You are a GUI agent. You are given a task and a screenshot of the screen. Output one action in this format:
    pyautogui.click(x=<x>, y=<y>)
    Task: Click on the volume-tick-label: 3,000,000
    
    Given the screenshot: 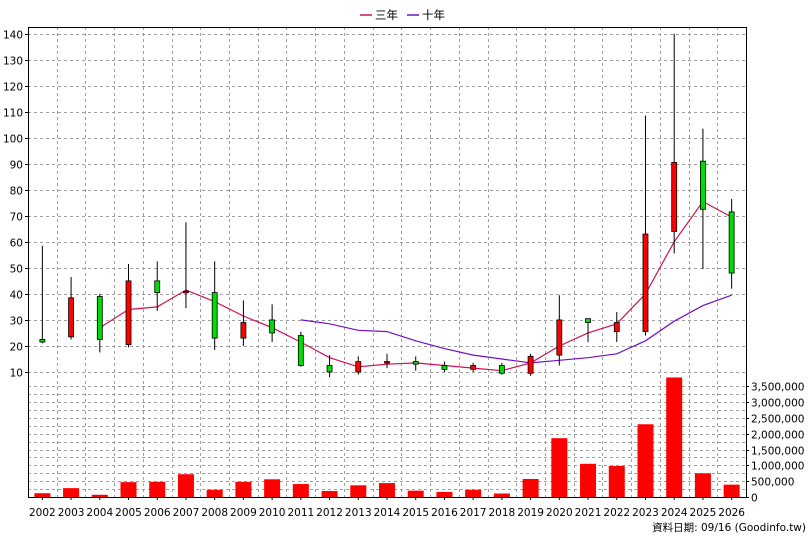 What is the action you would take?
    pyautogui.click(x=777, y=404)
    